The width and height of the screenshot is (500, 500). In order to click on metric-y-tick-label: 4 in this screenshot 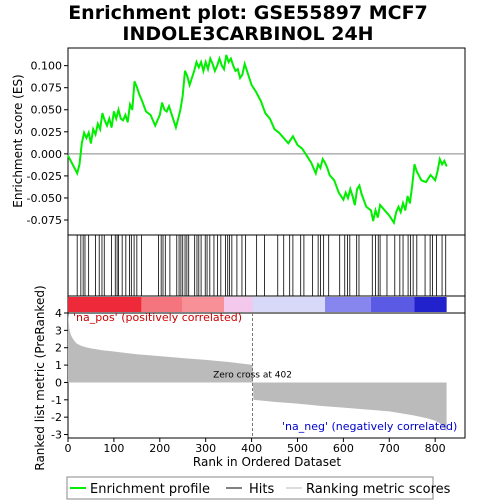, I will do `click(58, 313)`.